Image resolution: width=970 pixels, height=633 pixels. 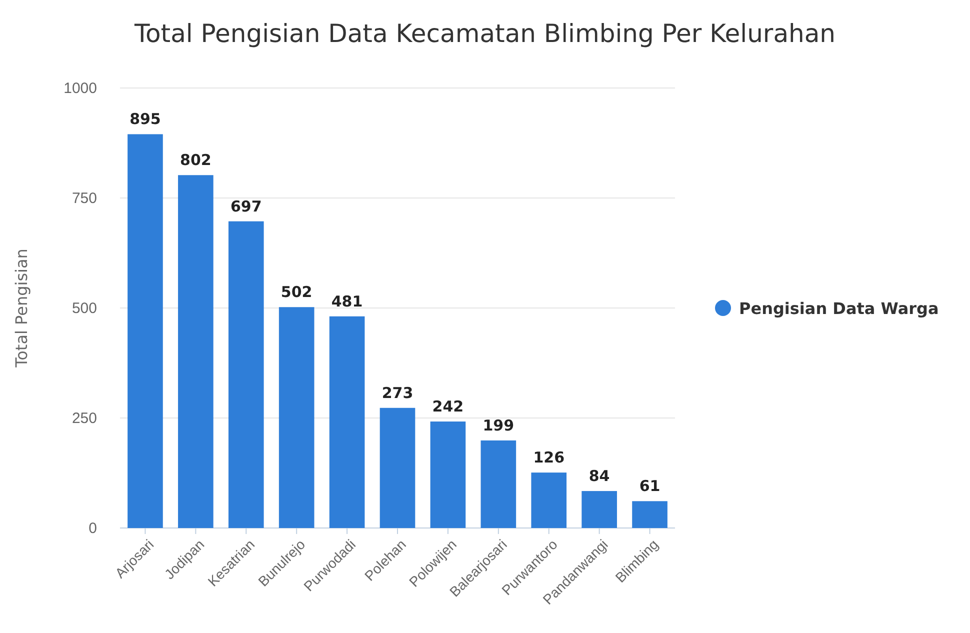 I want to click on legend-label: Pengisian Data Warga, so click(x=839, y=308).